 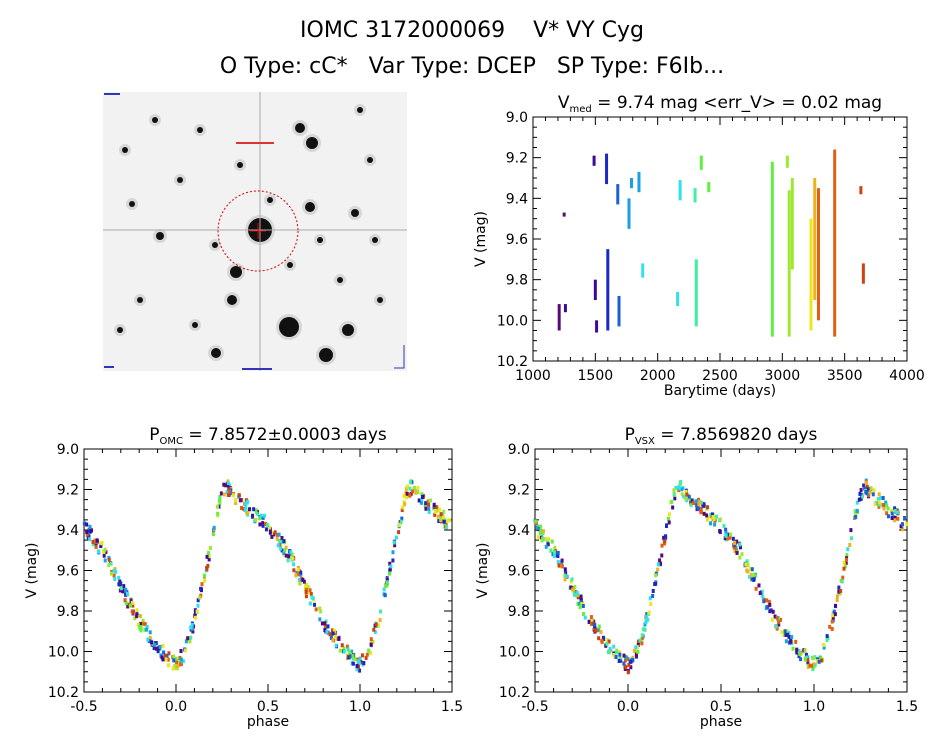 I want to click on y-axis-label: V (mag), so click(x=481, y=239).